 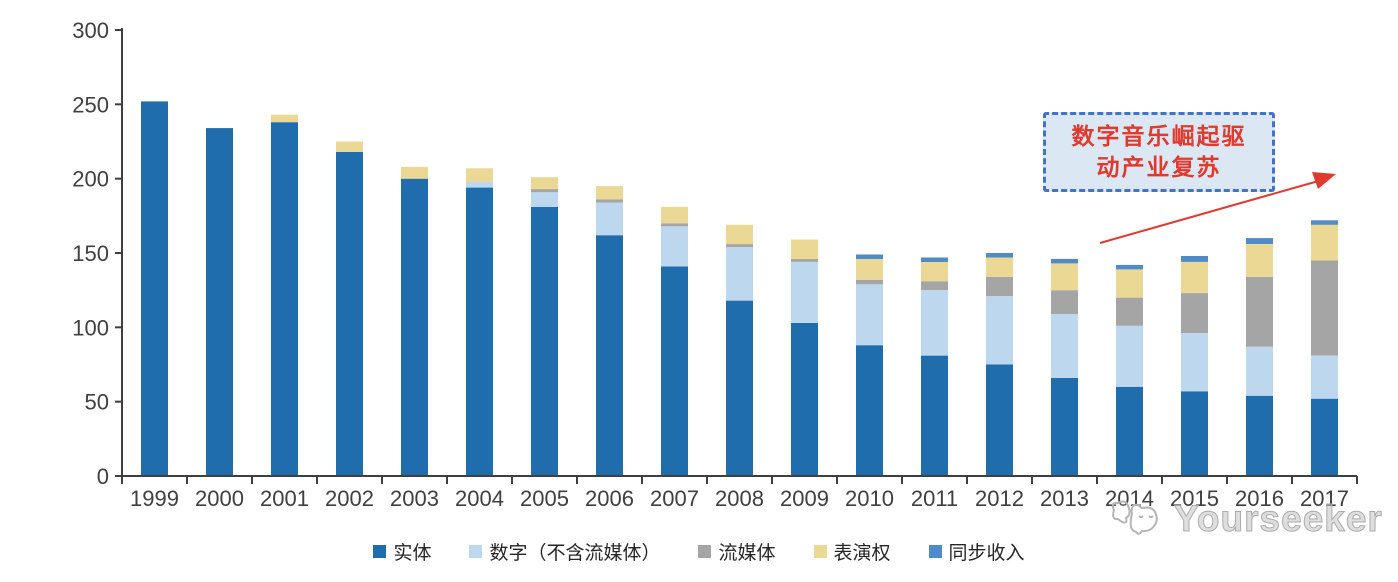 I want to click on legend-item-2: 流媒体, so click(x=737, y=551).